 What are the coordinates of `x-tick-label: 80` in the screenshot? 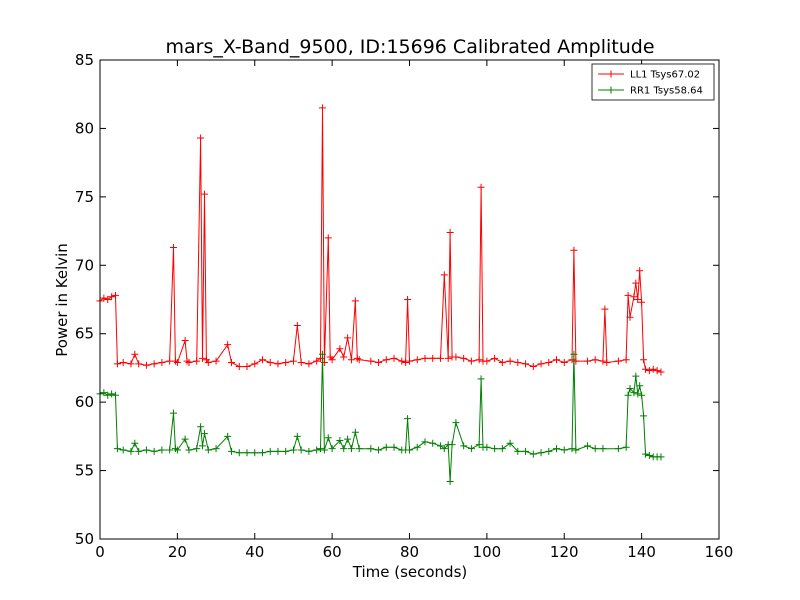 It's located at (409, 552).